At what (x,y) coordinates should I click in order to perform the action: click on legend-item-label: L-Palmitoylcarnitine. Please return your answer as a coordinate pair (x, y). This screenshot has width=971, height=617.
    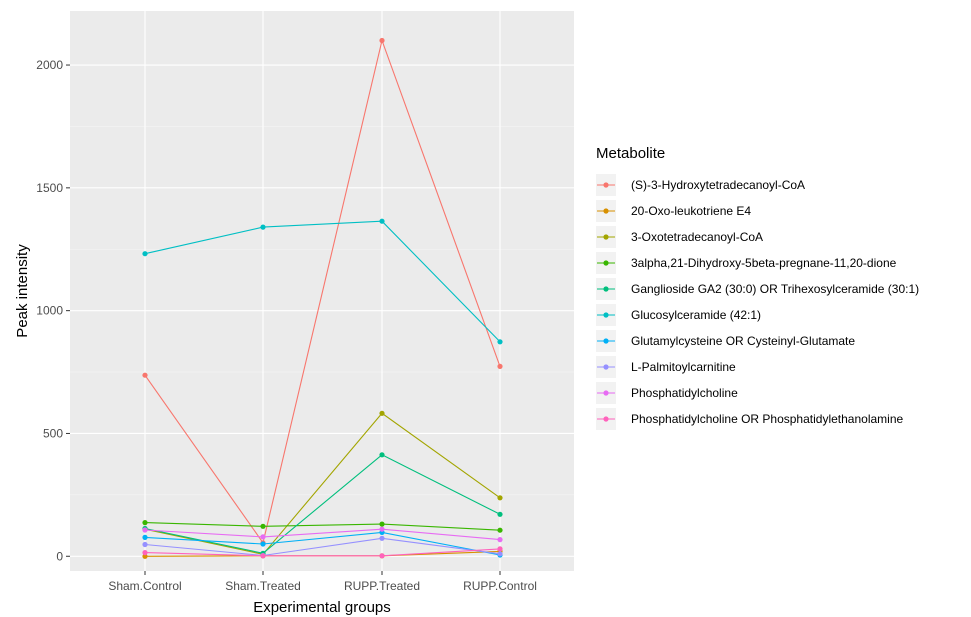
    Looking at the image, I should click on (683, 367).